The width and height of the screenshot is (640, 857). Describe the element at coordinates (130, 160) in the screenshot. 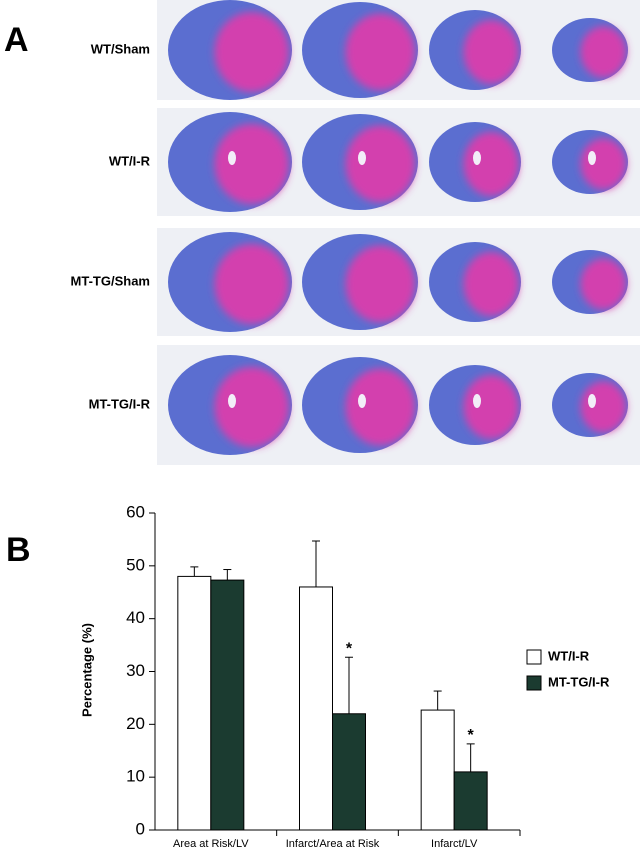

I see `row-label: WT/I-R` at that location.